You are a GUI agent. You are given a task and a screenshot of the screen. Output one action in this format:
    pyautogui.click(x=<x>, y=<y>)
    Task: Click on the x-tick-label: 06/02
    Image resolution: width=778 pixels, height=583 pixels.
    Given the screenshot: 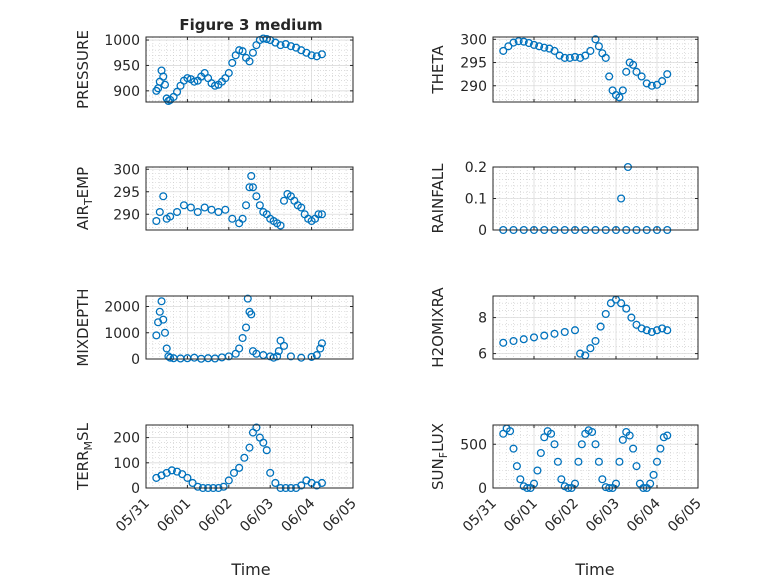 What is the action you would take?
    pyautogui.click(x=562, y=516)
    